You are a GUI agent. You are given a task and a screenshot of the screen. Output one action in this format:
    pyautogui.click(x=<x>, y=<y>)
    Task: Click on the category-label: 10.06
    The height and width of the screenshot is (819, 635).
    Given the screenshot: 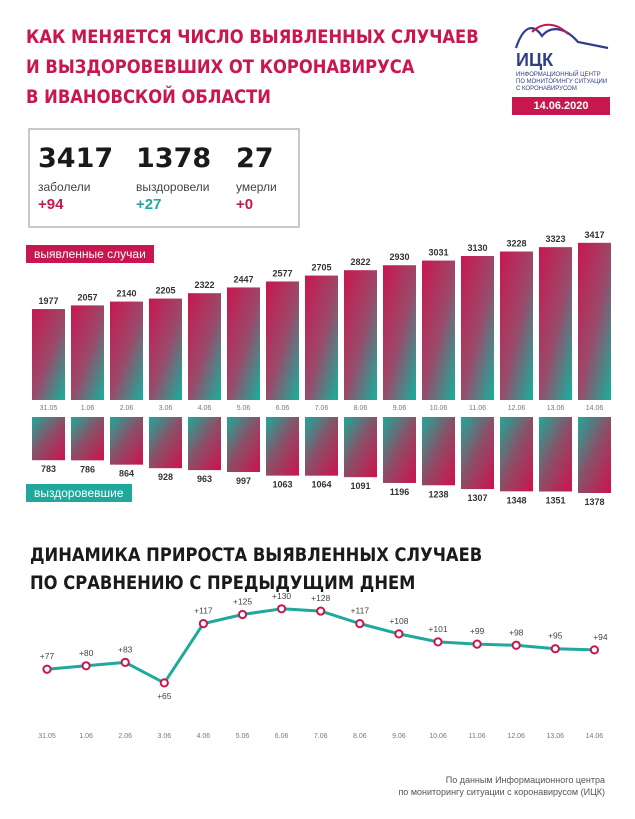 What is the action you would take?
    pyautogui.click(x=439, y=408)
    